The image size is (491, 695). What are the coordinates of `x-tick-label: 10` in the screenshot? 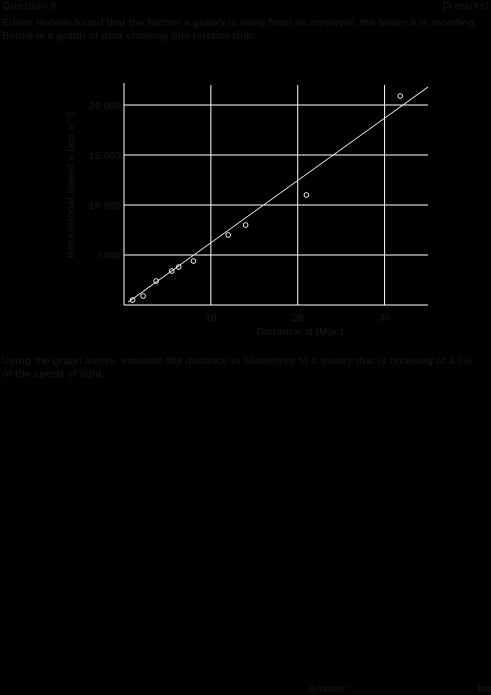 It's located at (211, 318).